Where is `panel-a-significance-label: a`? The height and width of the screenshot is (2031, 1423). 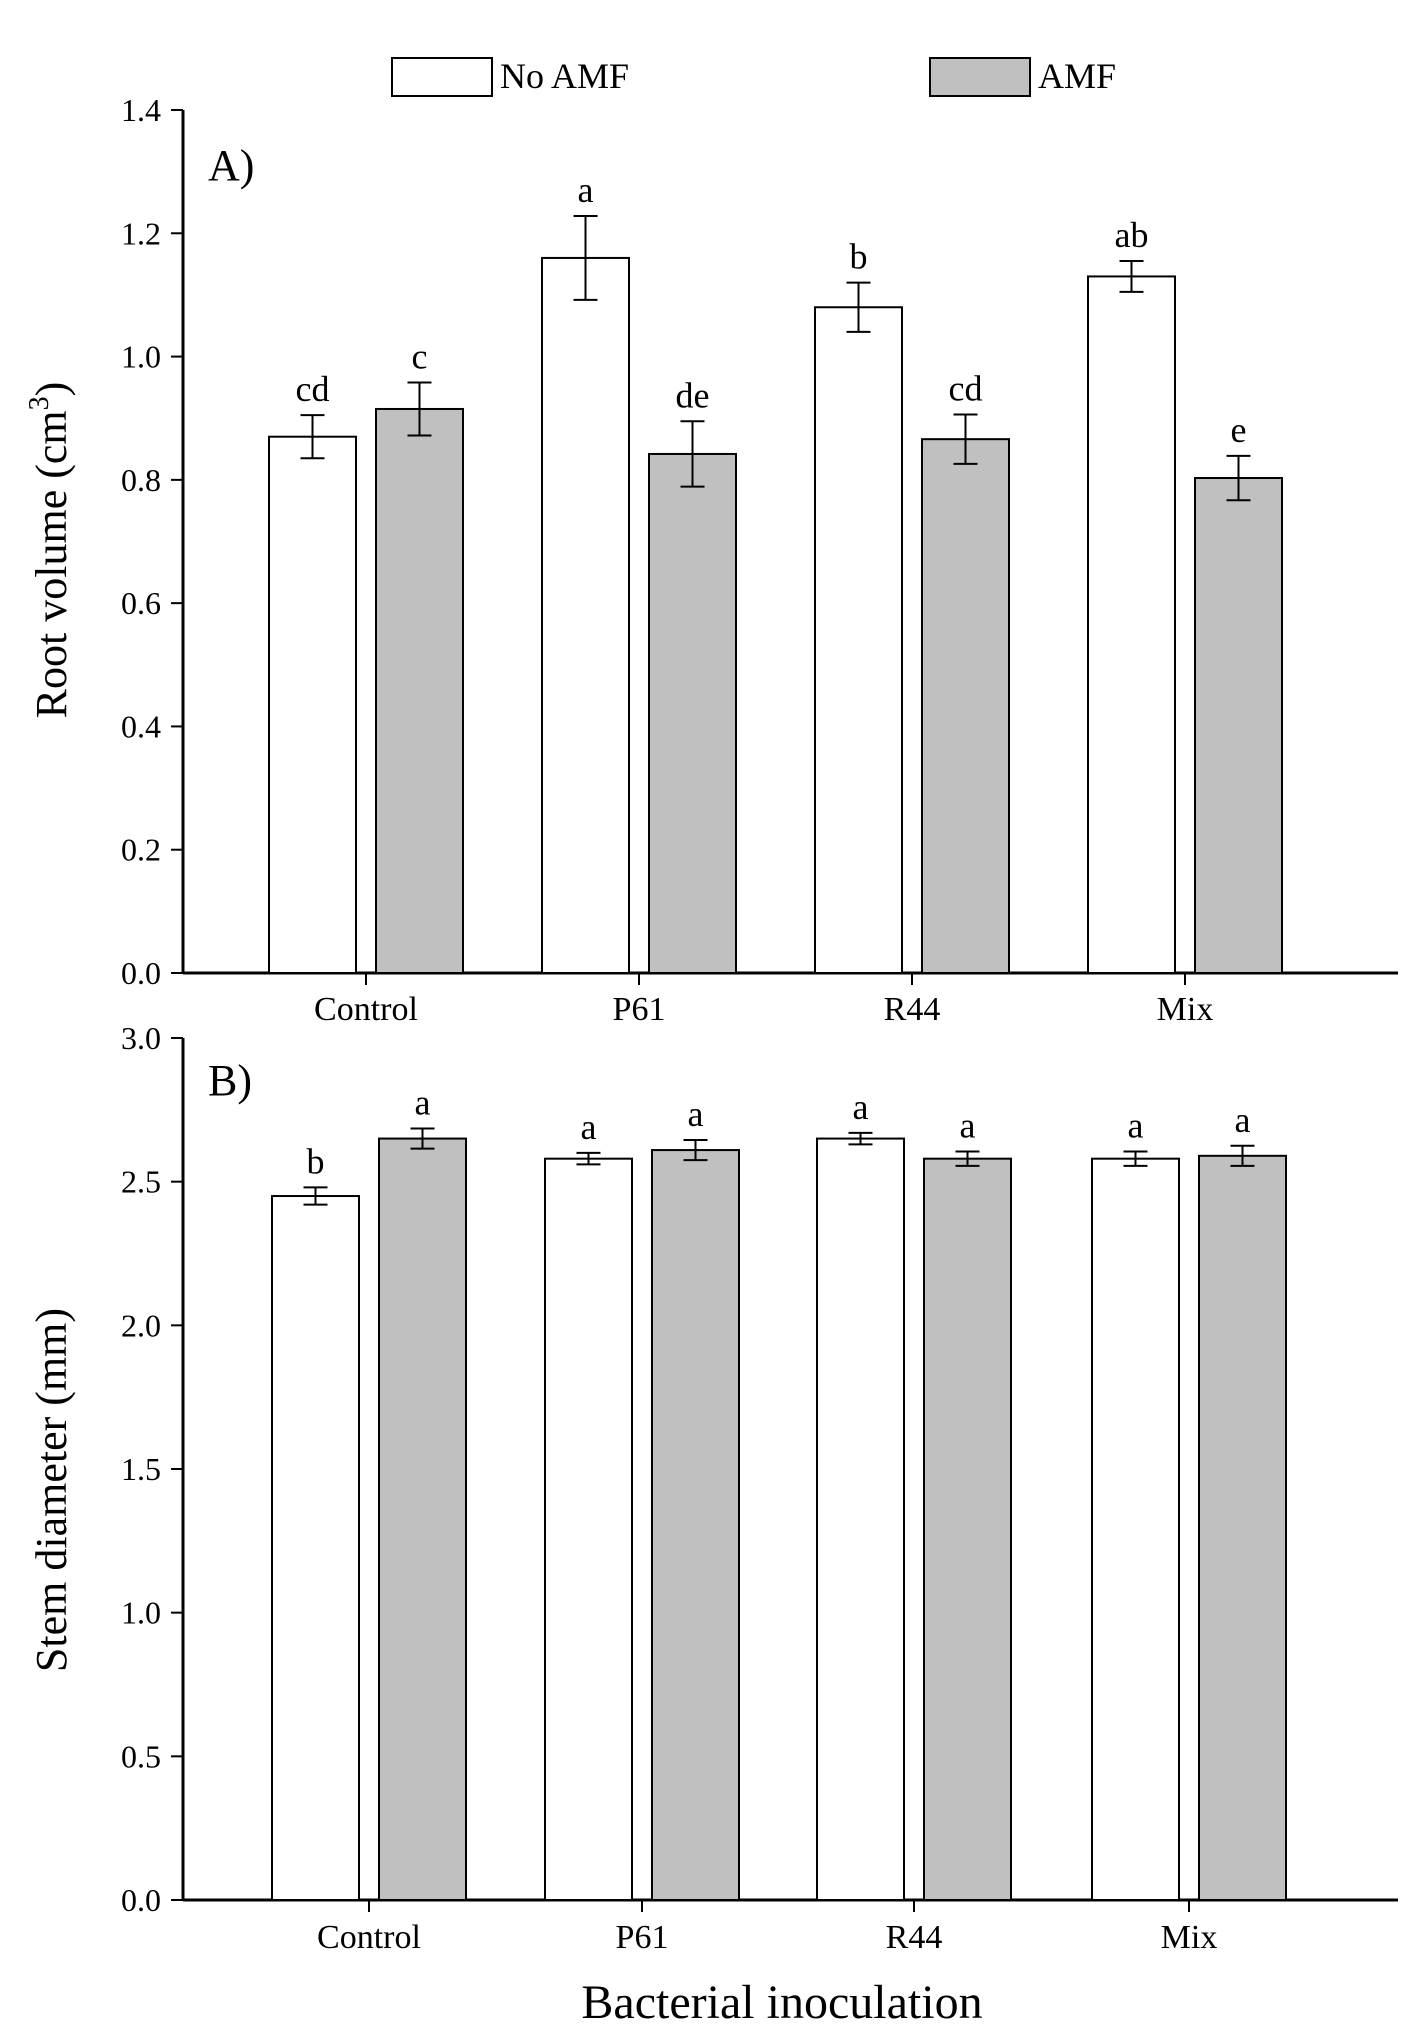
panel-a-significance-label: a is located at coordinates (586, 190).